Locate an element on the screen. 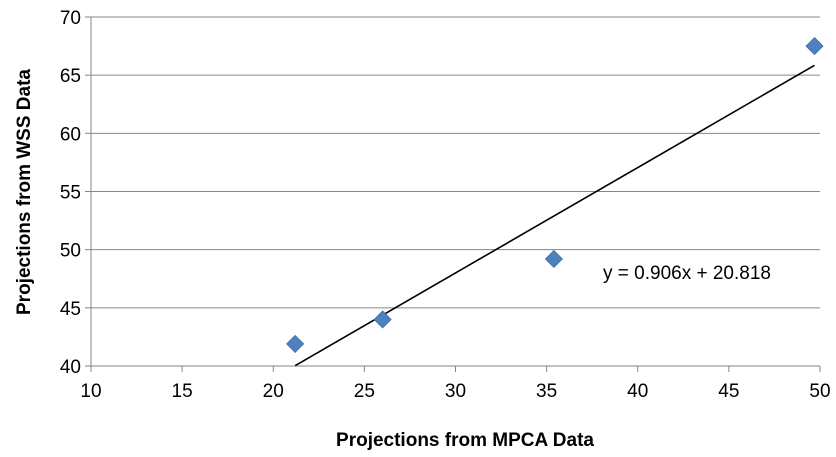 The image size is (836, 457). y-tick-label: 45 is located at coordinates (70, 309).